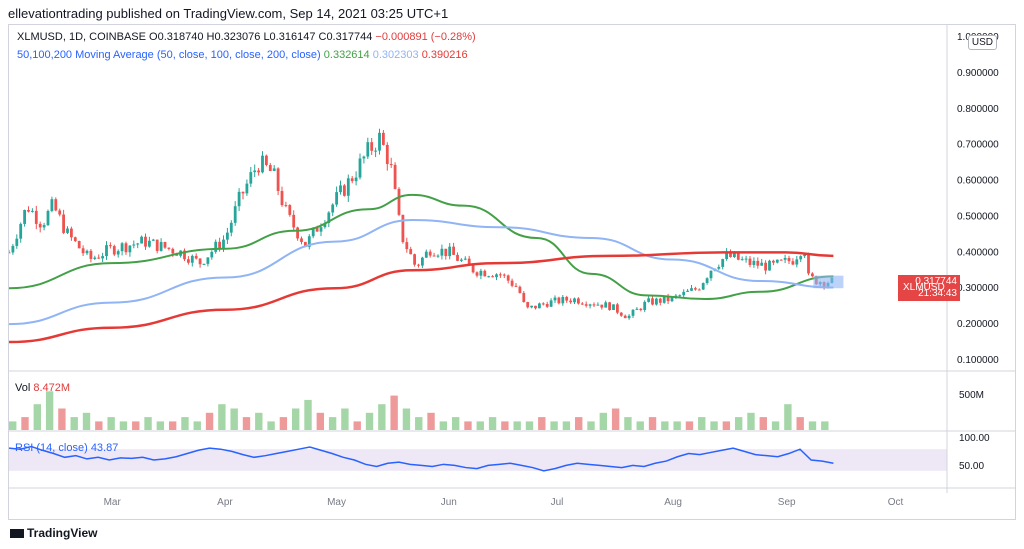 Image resolution: width=1024 pixels, height=549 pixels. Describe the element at coordinates (971, 395) in the screenshot. I see `volume-axis-label: 500M` at that location.